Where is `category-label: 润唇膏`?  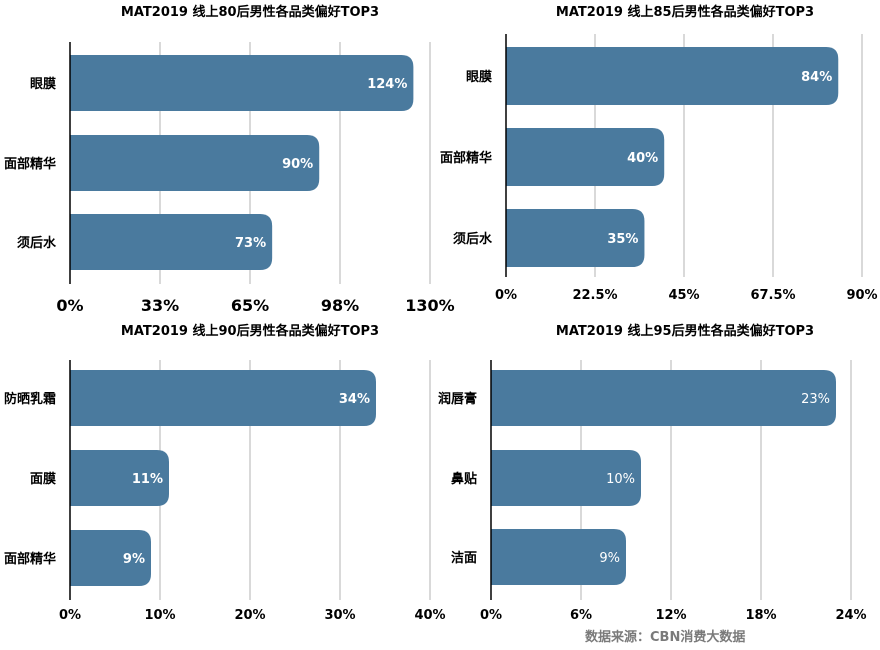 category-label: 润唇膏 is located at coordinates (457, 399).